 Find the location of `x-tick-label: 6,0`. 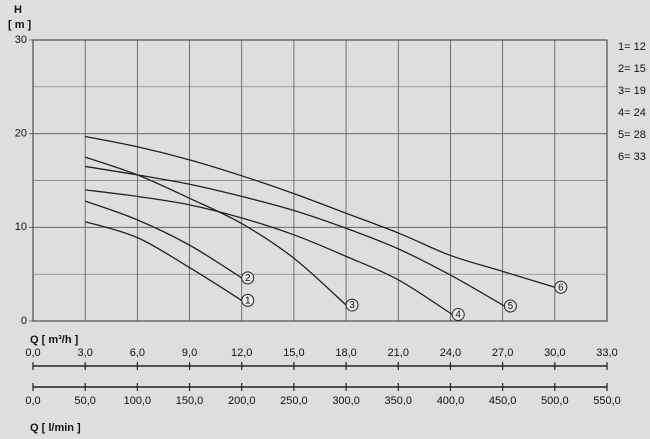

x-tick-label: 6,0 is located at coordinates (137, 353).